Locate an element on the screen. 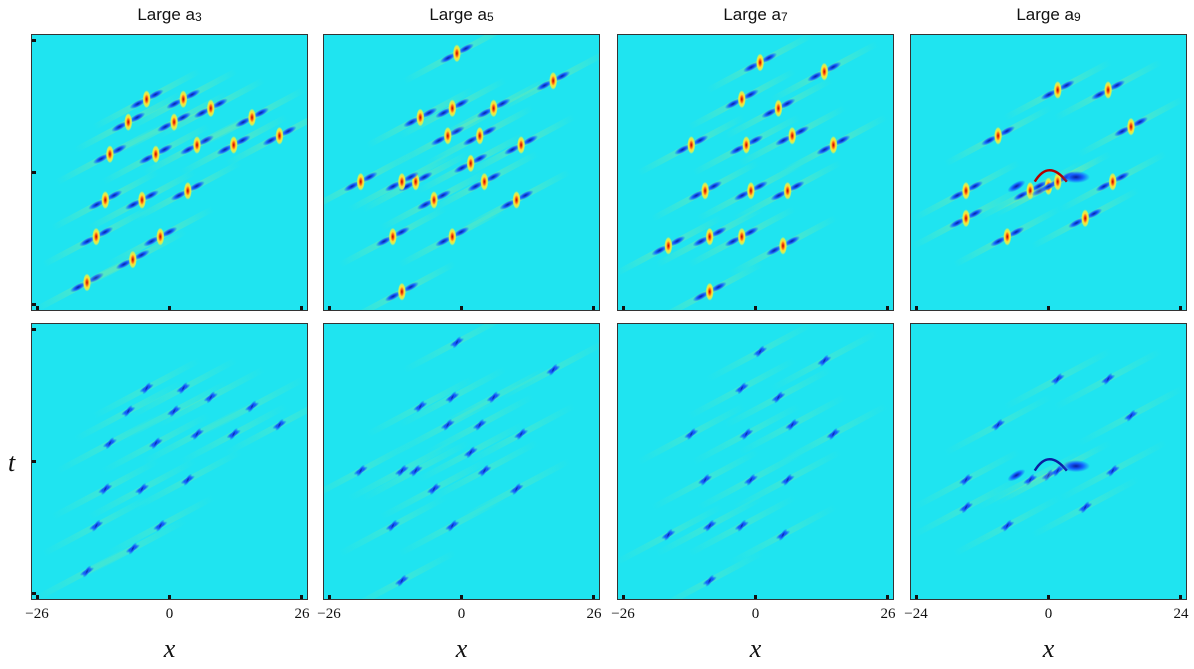 The width and height of the screenshot is (1194, 669). panel-title-subscript: 9 is located at coordinates (1077, 17).